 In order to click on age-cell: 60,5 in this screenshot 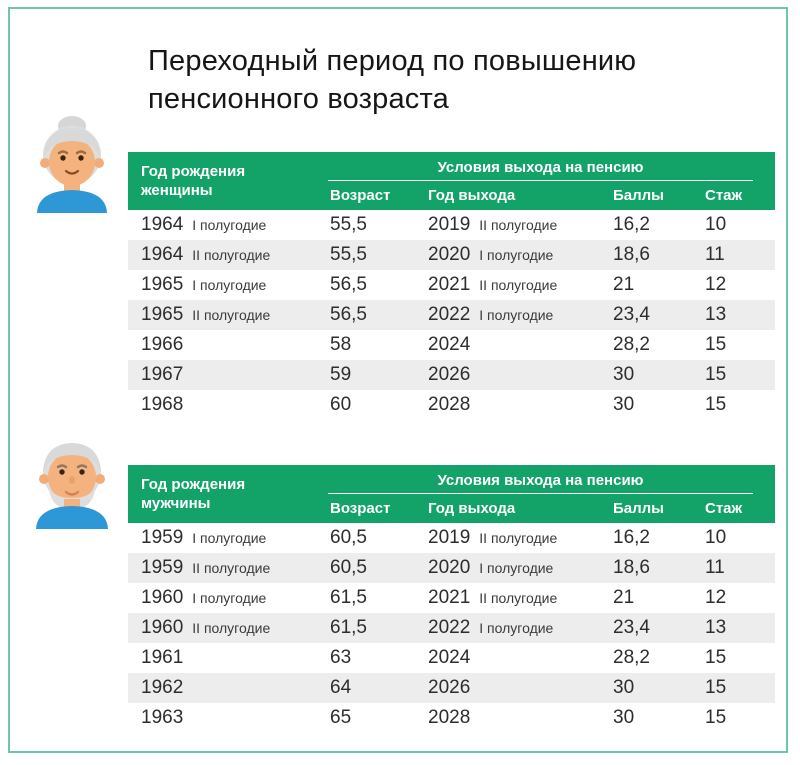, I will do `click(348, 567)`.